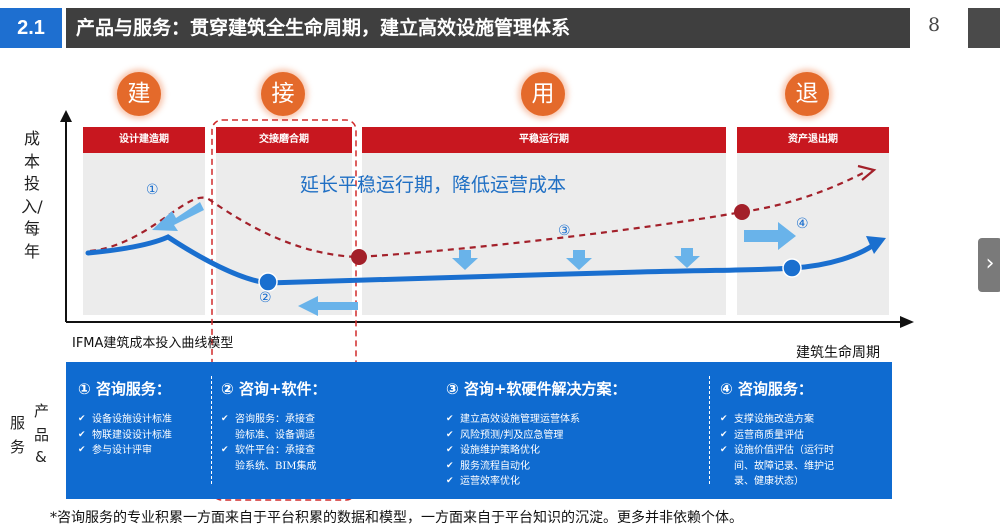  I want to click on offering-item: 风险预测/判及应急管理, so click(513, 436).